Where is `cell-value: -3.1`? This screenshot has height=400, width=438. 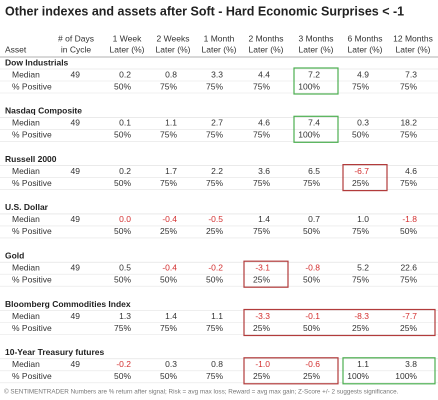 cell-value: -3.1 is located at coordinates (262, 267).